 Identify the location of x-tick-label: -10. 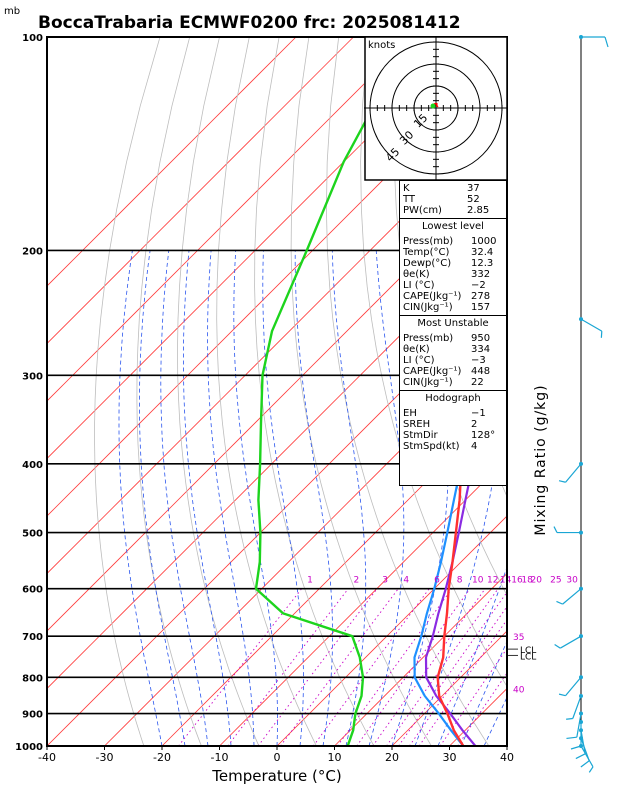
(220, 757).